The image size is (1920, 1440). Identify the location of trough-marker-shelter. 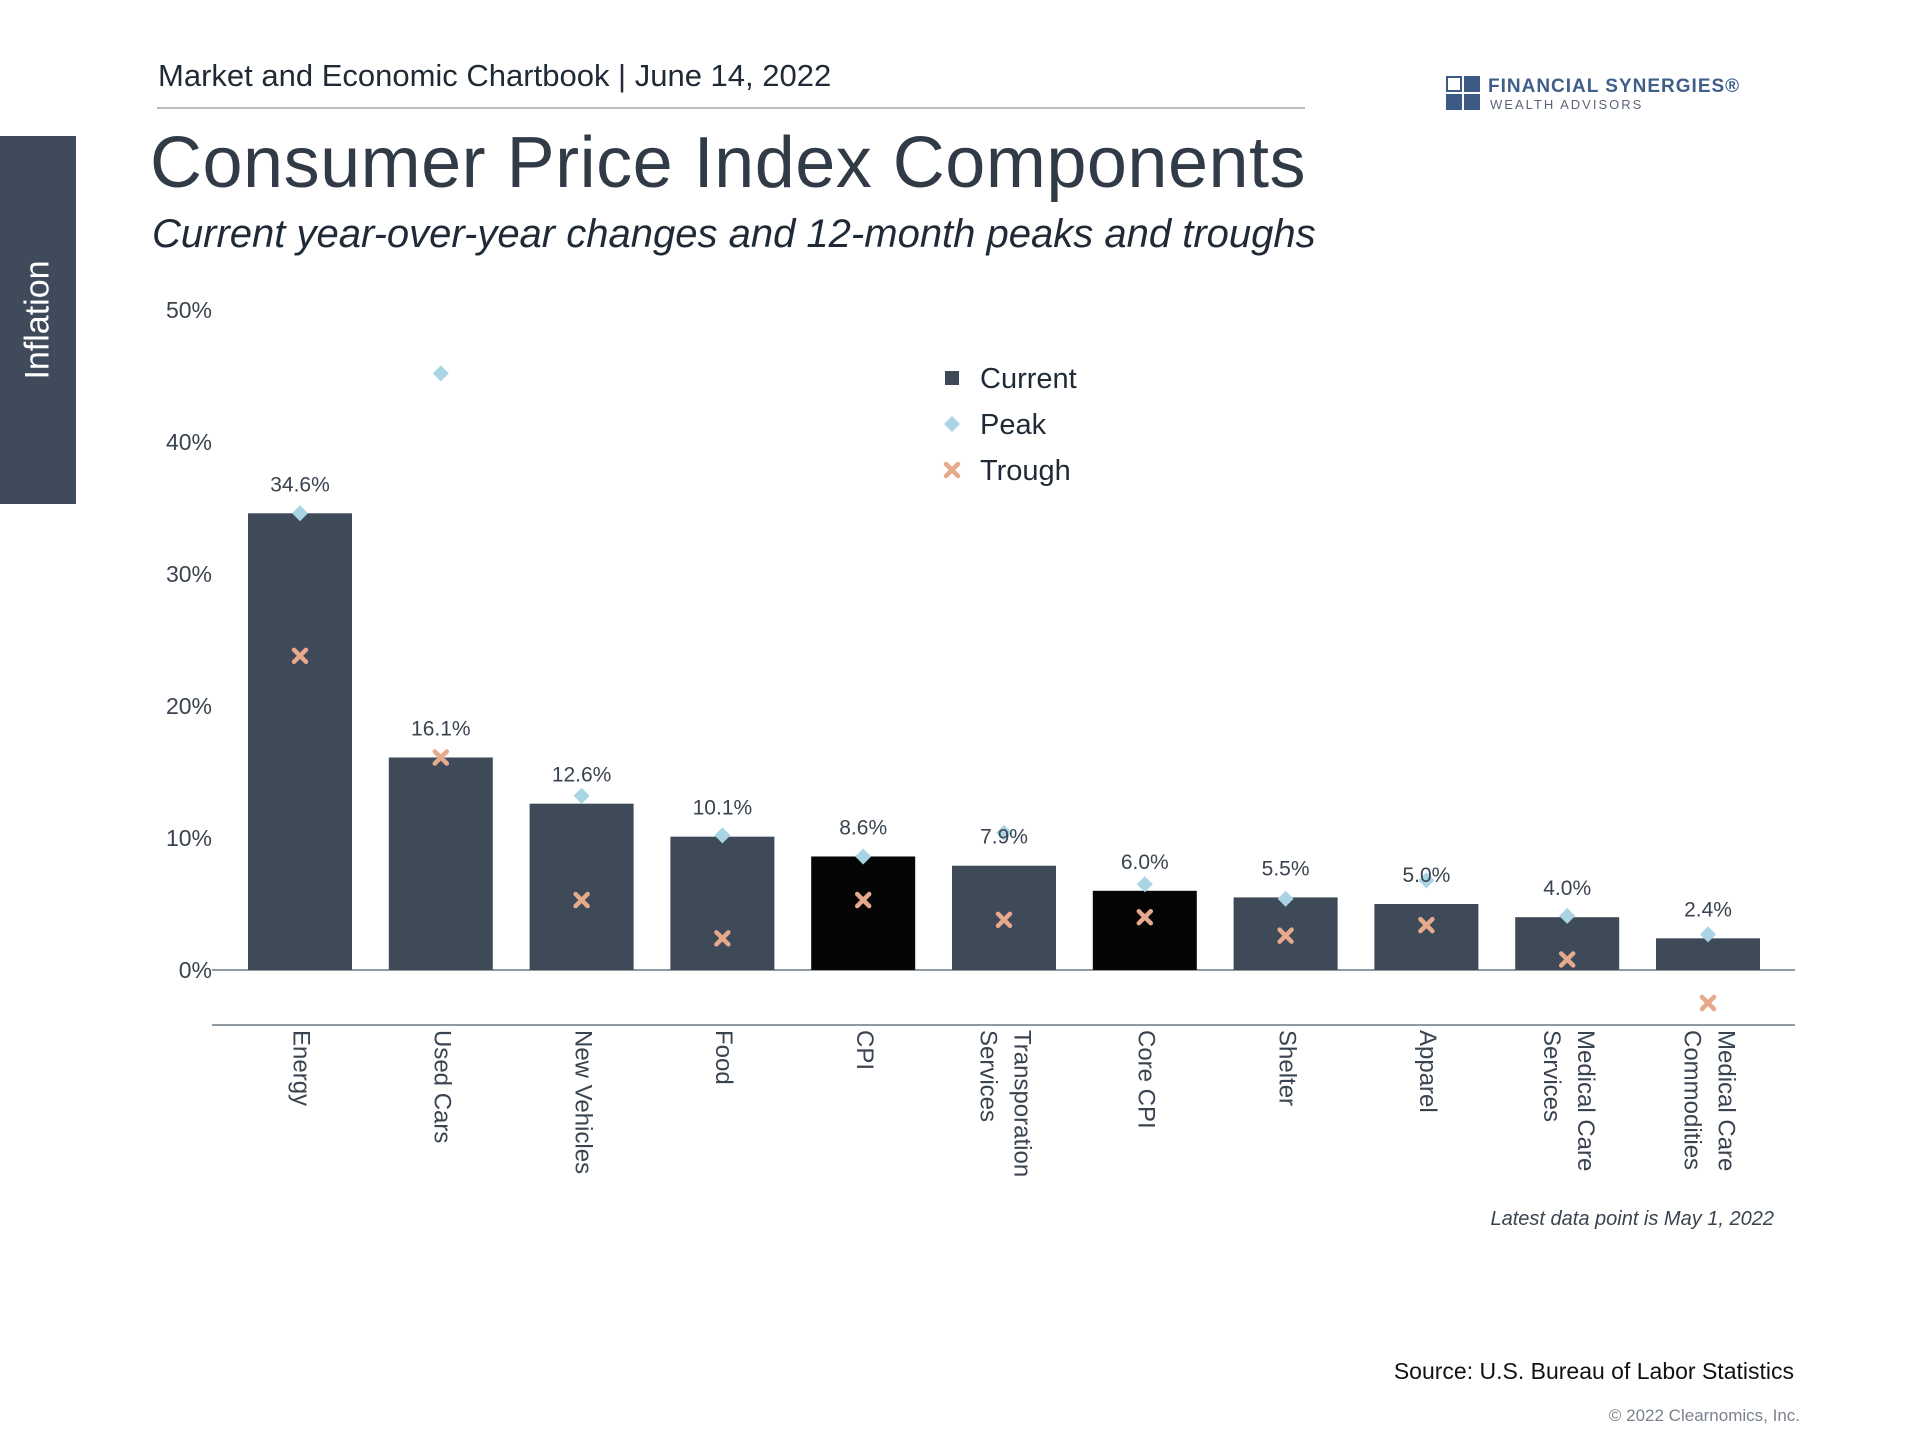
(1285, 935).